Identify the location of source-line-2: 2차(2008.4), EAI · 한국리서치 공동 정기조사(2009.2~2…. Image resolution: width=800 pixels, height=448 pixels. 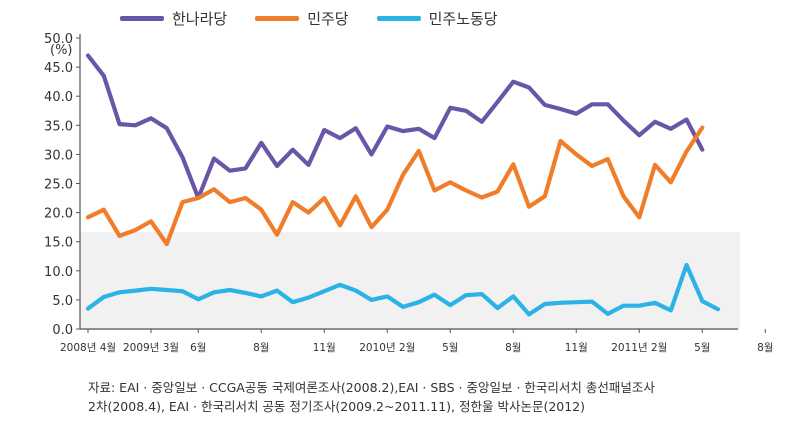
(337, 406).